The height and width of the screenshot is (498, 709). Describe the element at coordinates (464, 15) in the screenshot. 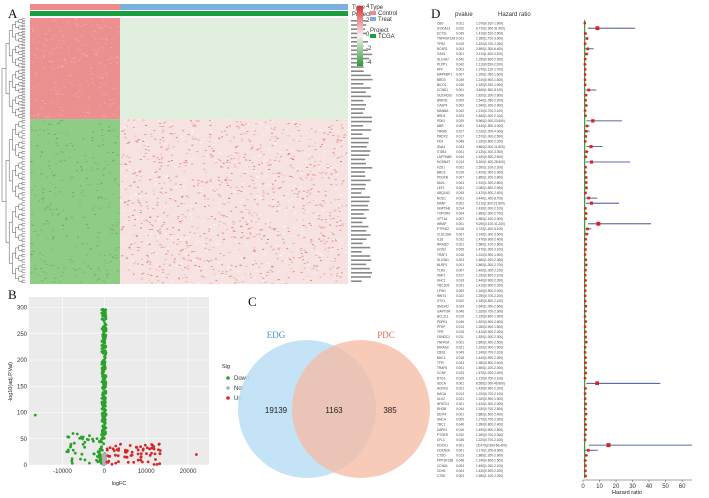

I see `forest-col-pvalue: pvalue` at that location.